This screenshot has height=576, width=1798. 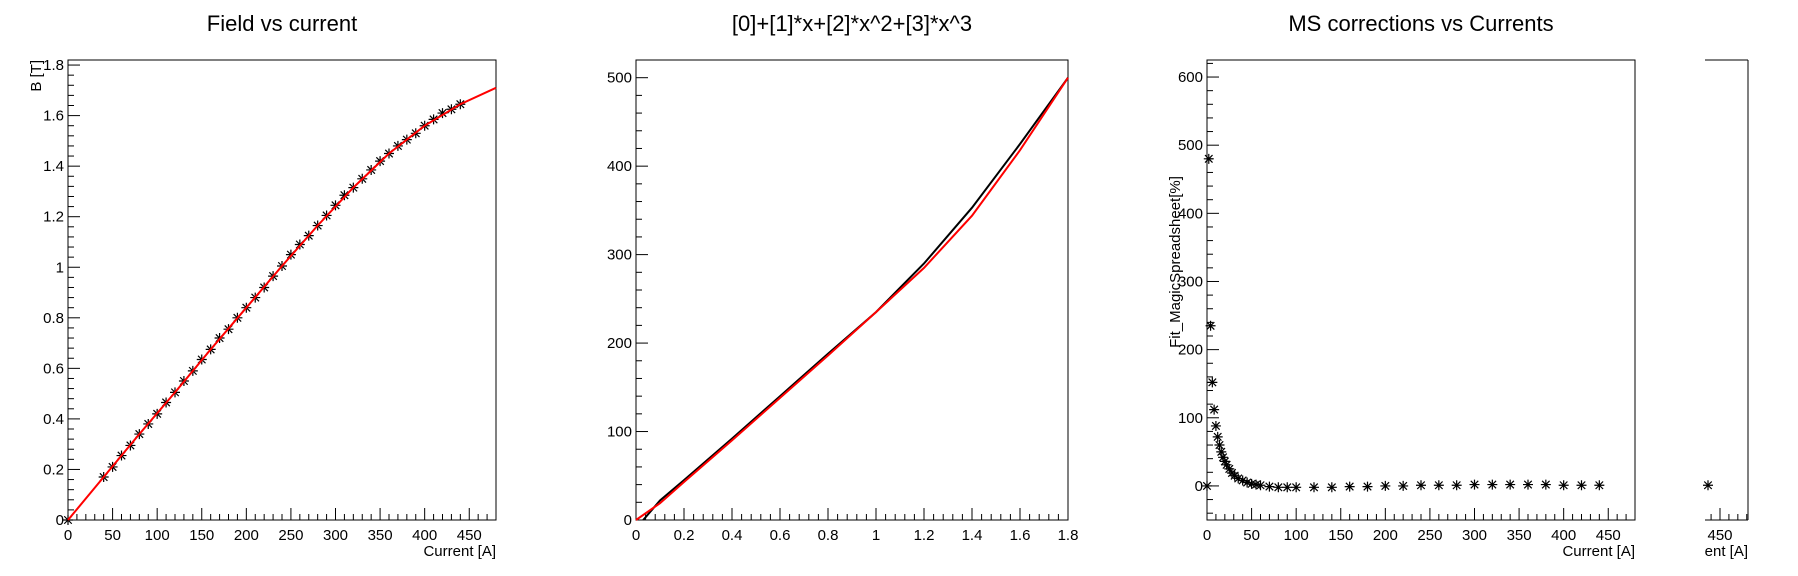 I want to click on x-tick-label: 1.2, so click(x=924, y=535).